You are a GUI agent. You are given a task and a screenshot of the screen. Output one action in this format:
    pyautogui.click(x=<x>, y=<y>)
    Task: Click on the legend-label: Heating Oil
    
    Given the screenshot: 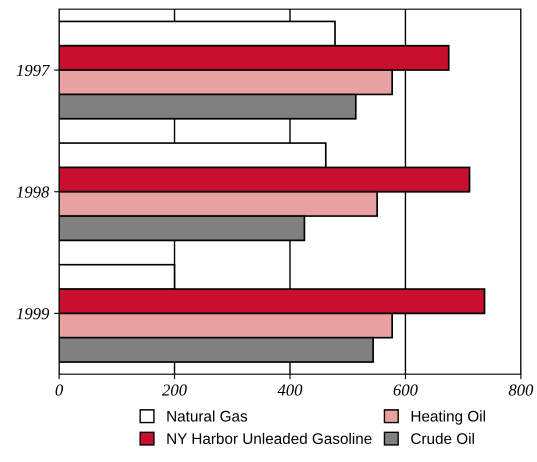 What is the action you would take?
    pyautogui.click(x=448, y=417)
    